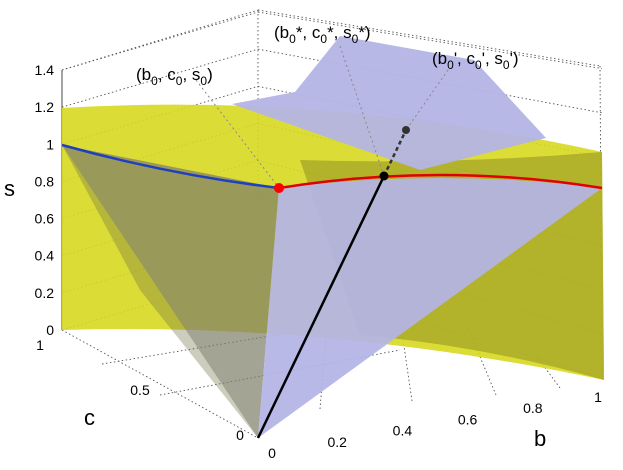  What do you see at coordinates (321, 307) in the screenshot?
I see `black-ray` at bounding box center [321, 307].